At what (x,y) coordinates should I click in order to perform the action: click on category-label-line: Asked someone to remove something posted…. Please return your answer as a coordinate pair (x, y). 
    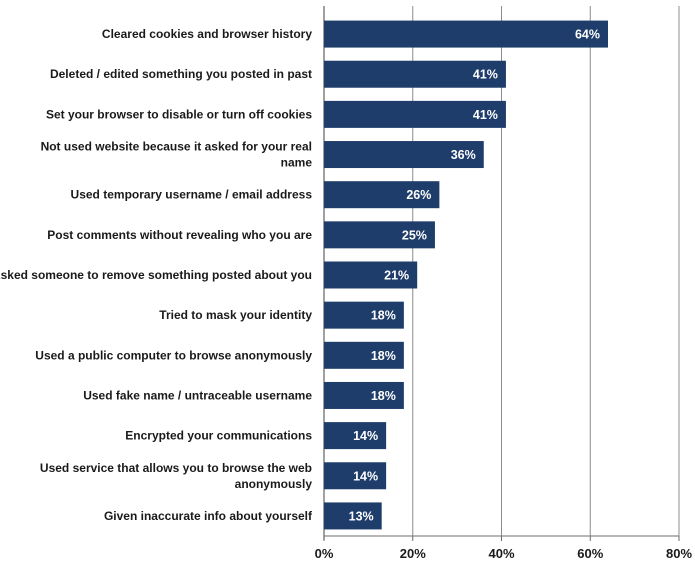
    Looking at the image, I should click on (156, 275).